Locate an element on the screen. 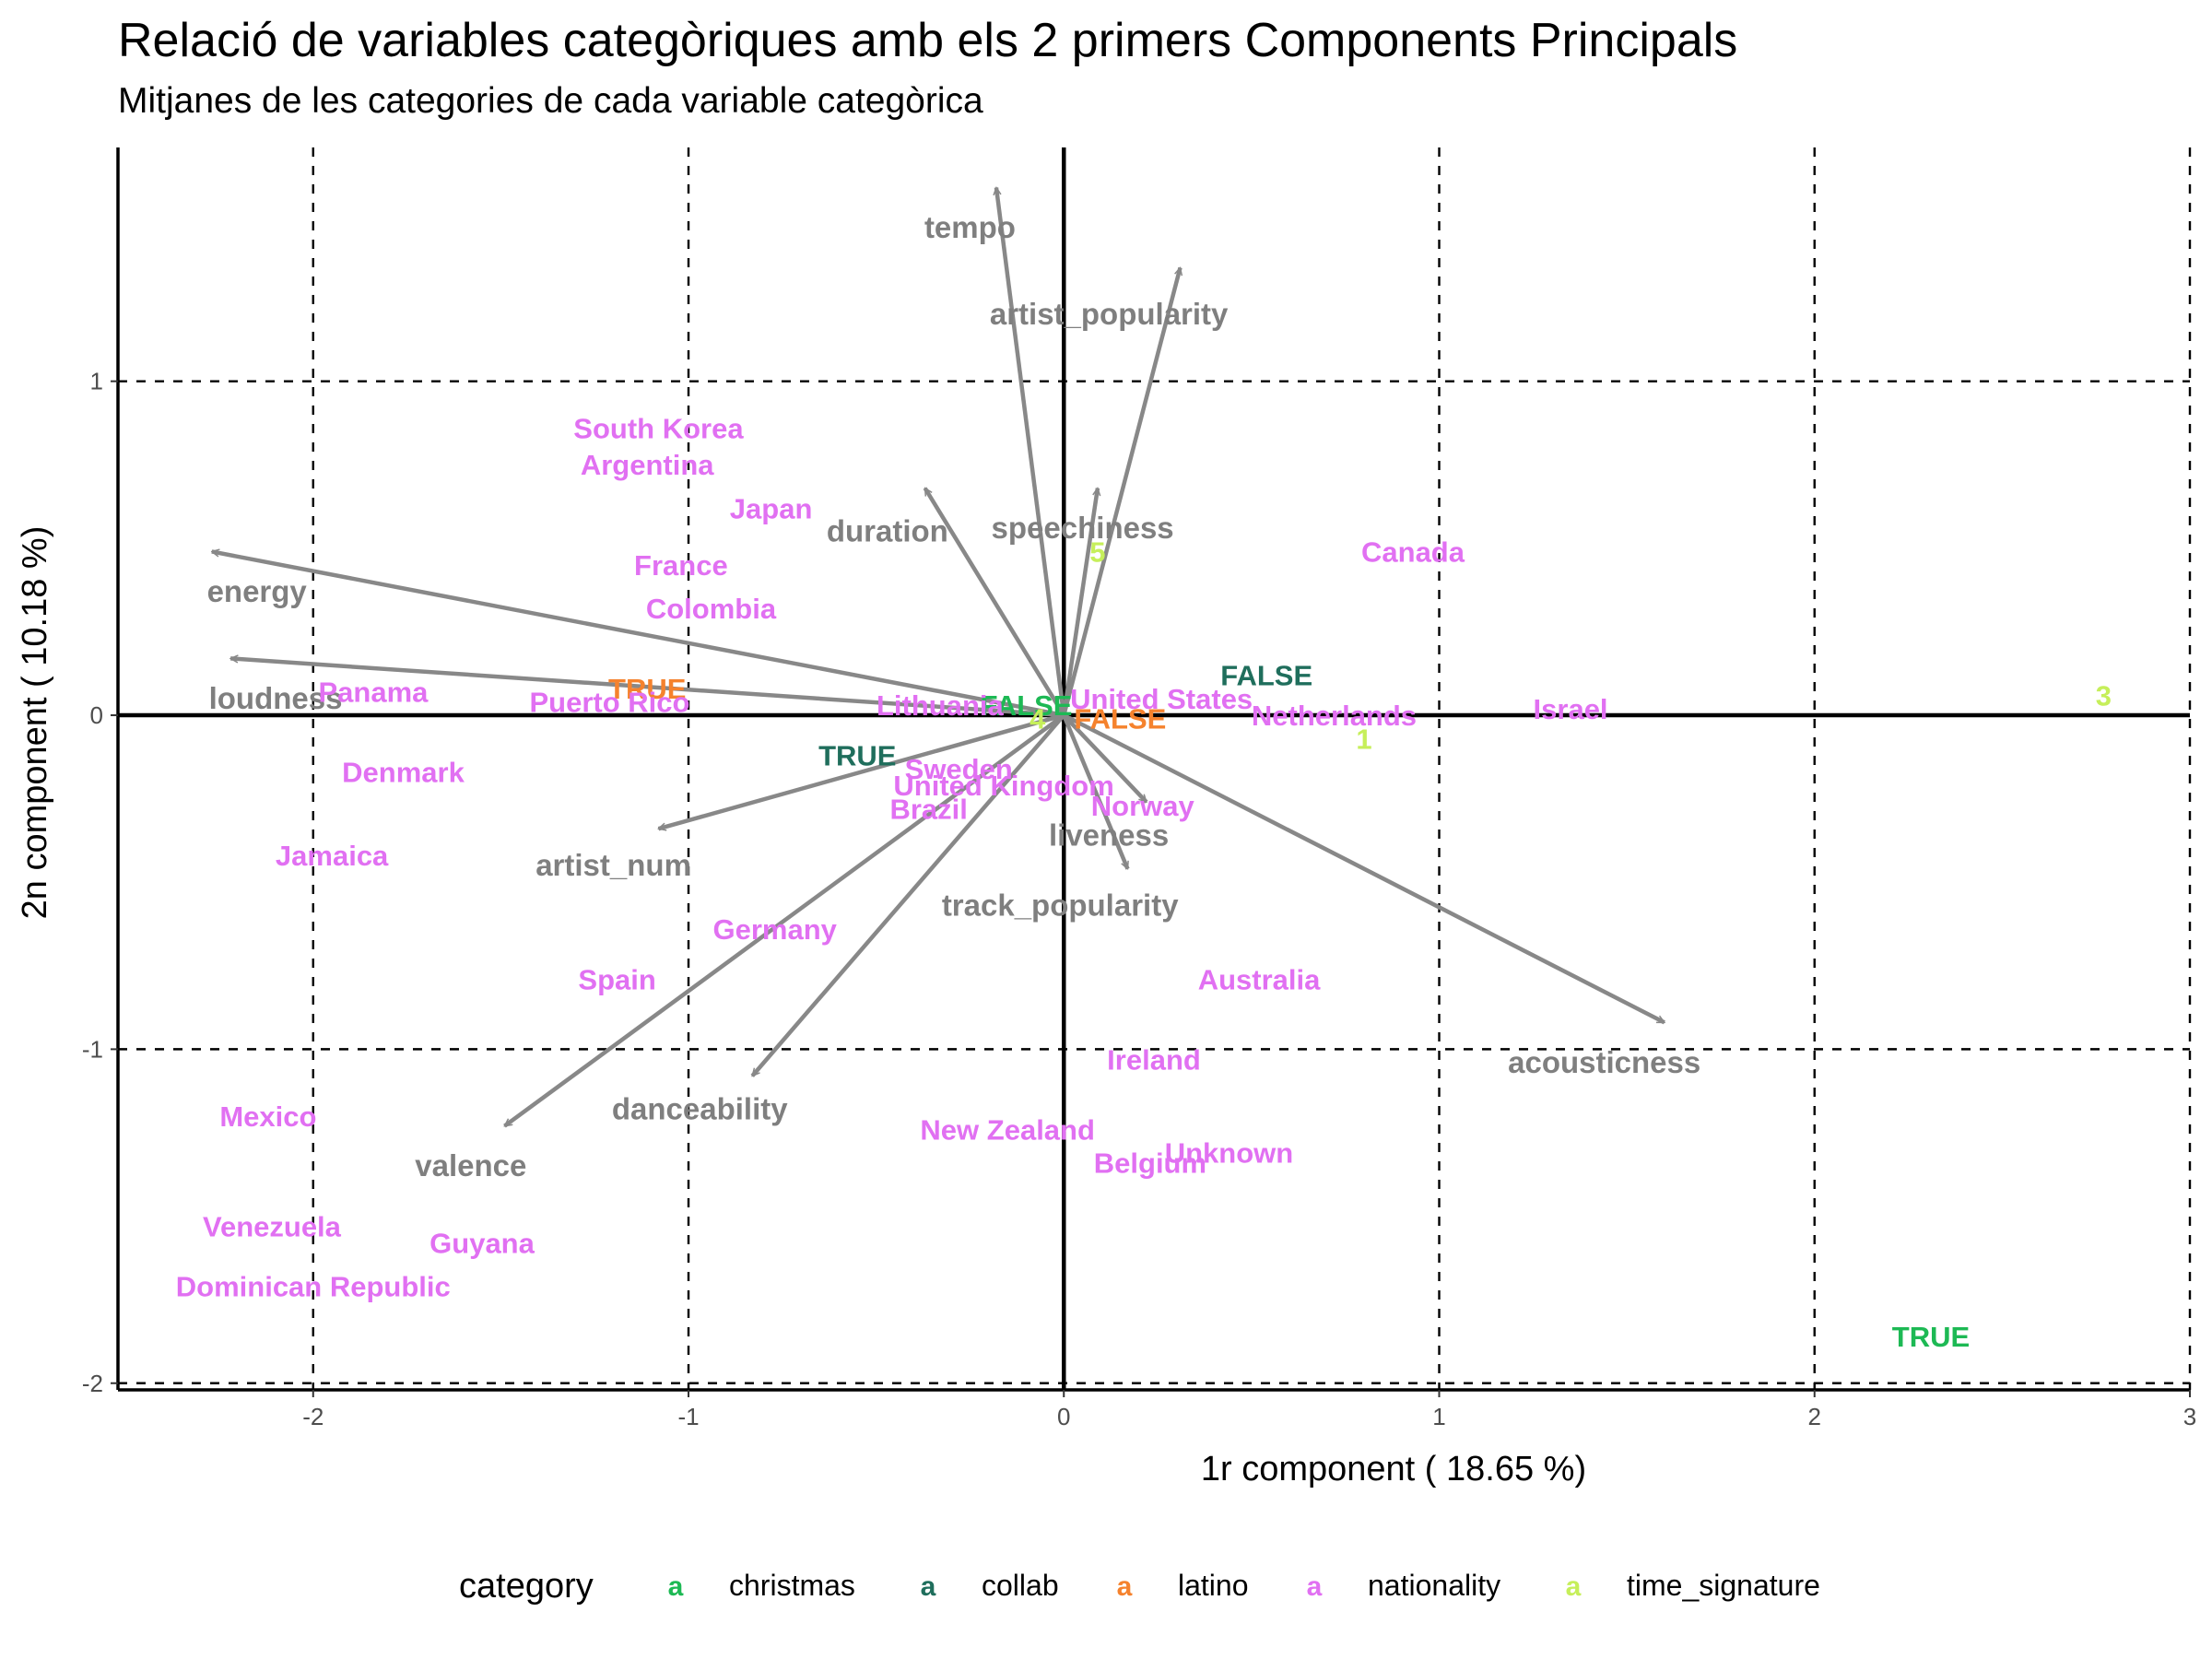  arrow-label-duration: duration is located at coordinates (887, 531).